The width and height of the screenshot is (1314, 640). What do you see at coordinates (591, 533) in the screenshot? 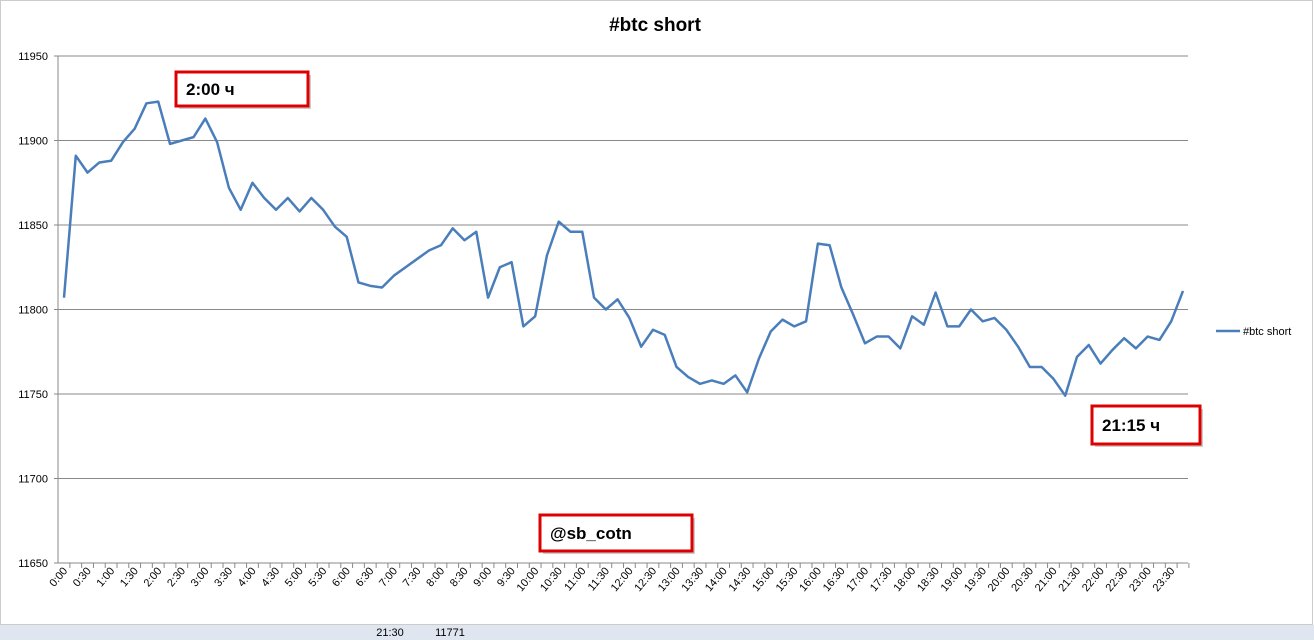
I see `annotation-text: @sb_cotn` at bounding box center [591, 533].